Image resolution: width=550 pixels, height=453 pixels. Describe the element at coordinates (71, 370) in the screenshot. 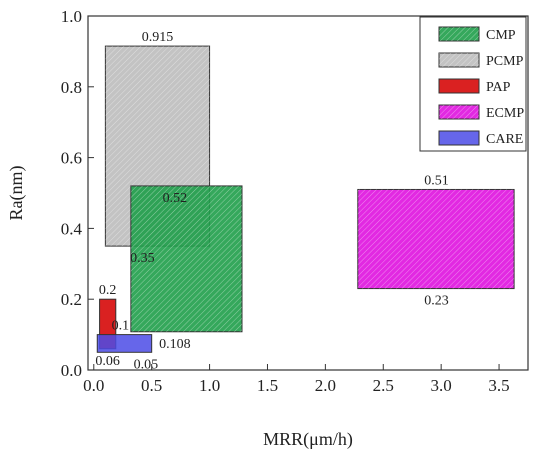

I see `y-tick-label: 0.0` at that location.